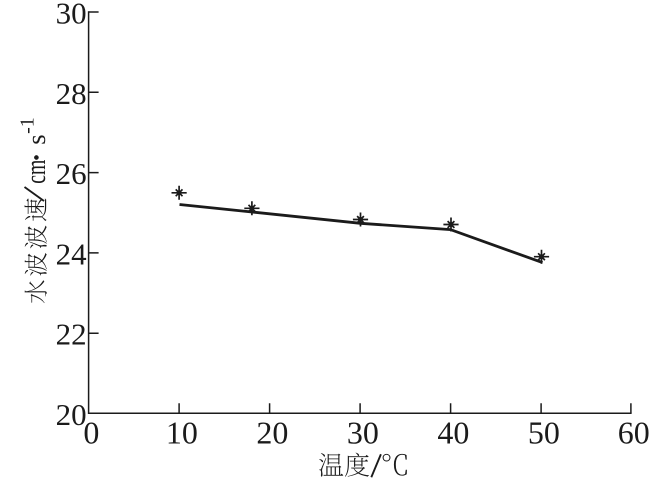 This screenshot has width=665, height=483. What do you see at coordinates (71, 93) in the screenshot?
I see `svg-text: 28` at bounding box center [71, 93].